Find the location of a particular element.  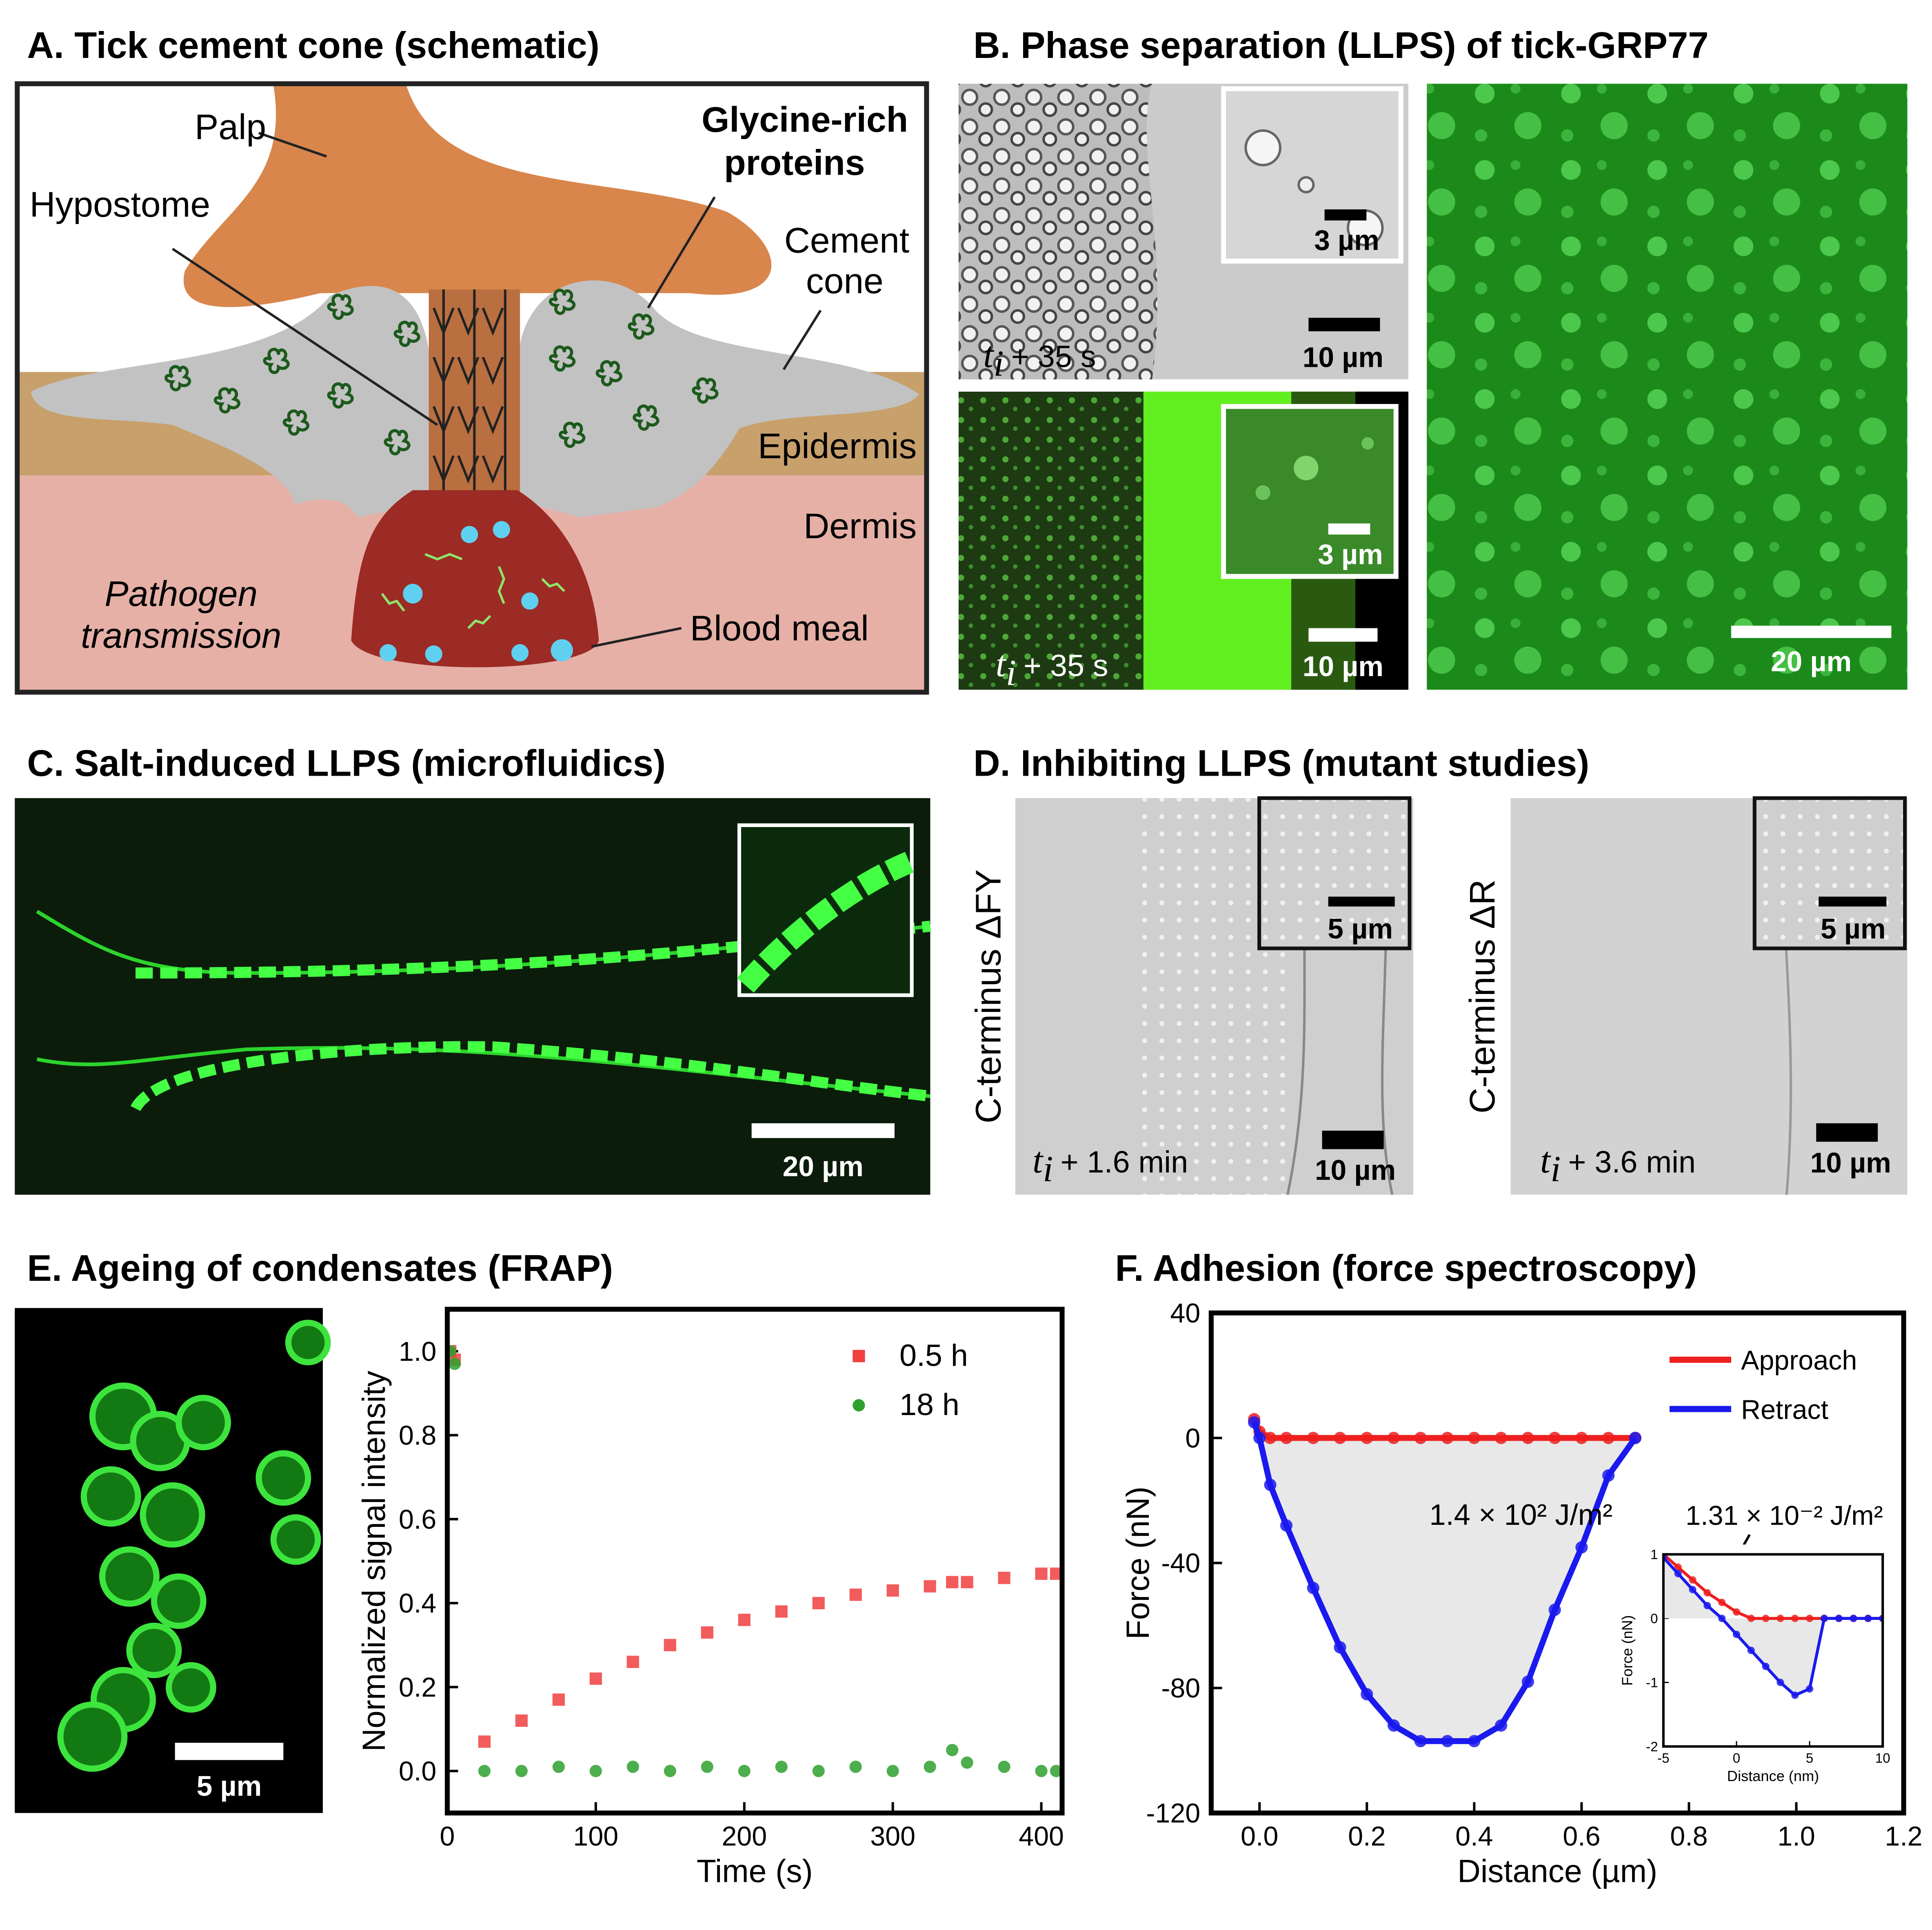

label: Pathogen is located at coordinates (181, 594).